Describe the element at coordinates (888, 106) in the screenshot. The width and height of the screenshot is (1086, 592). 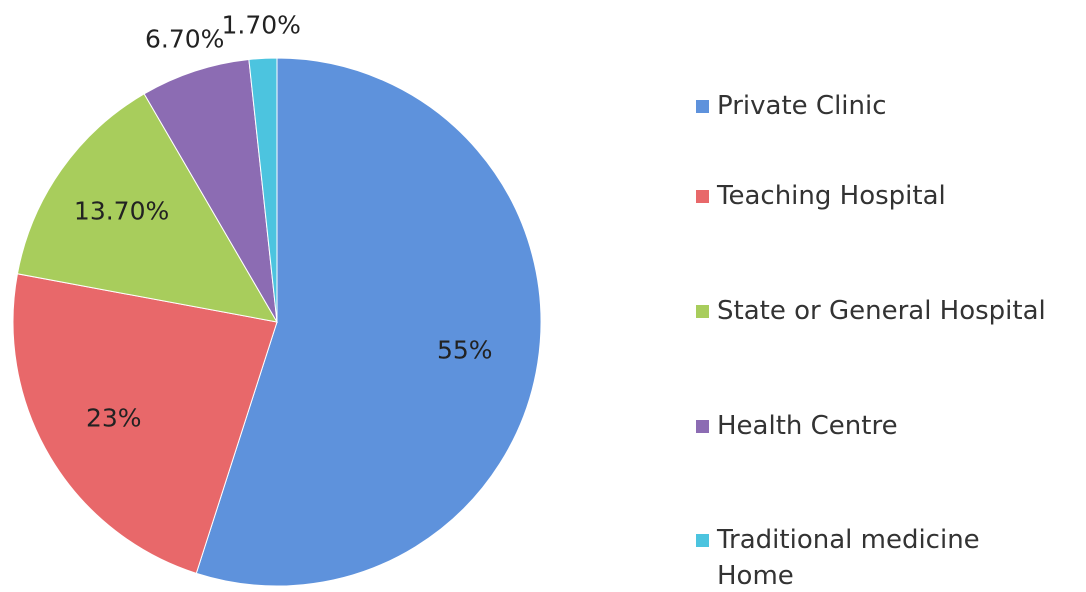
I see `legend-item: Private Clinic` at that location.